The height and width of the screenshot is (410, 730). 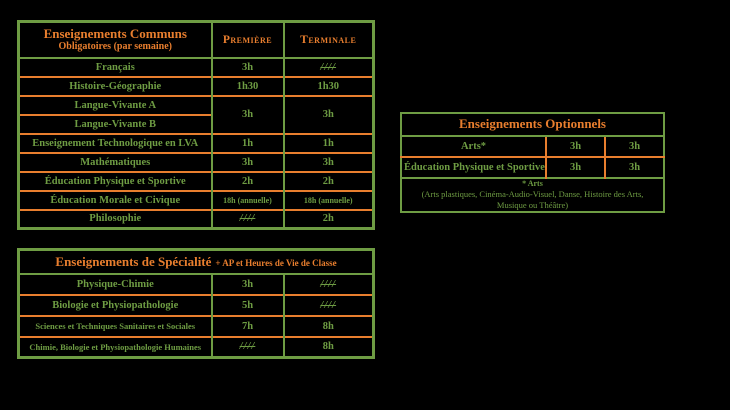 I want to click on hours-premiere: 5h, so click(x=247, y=304).